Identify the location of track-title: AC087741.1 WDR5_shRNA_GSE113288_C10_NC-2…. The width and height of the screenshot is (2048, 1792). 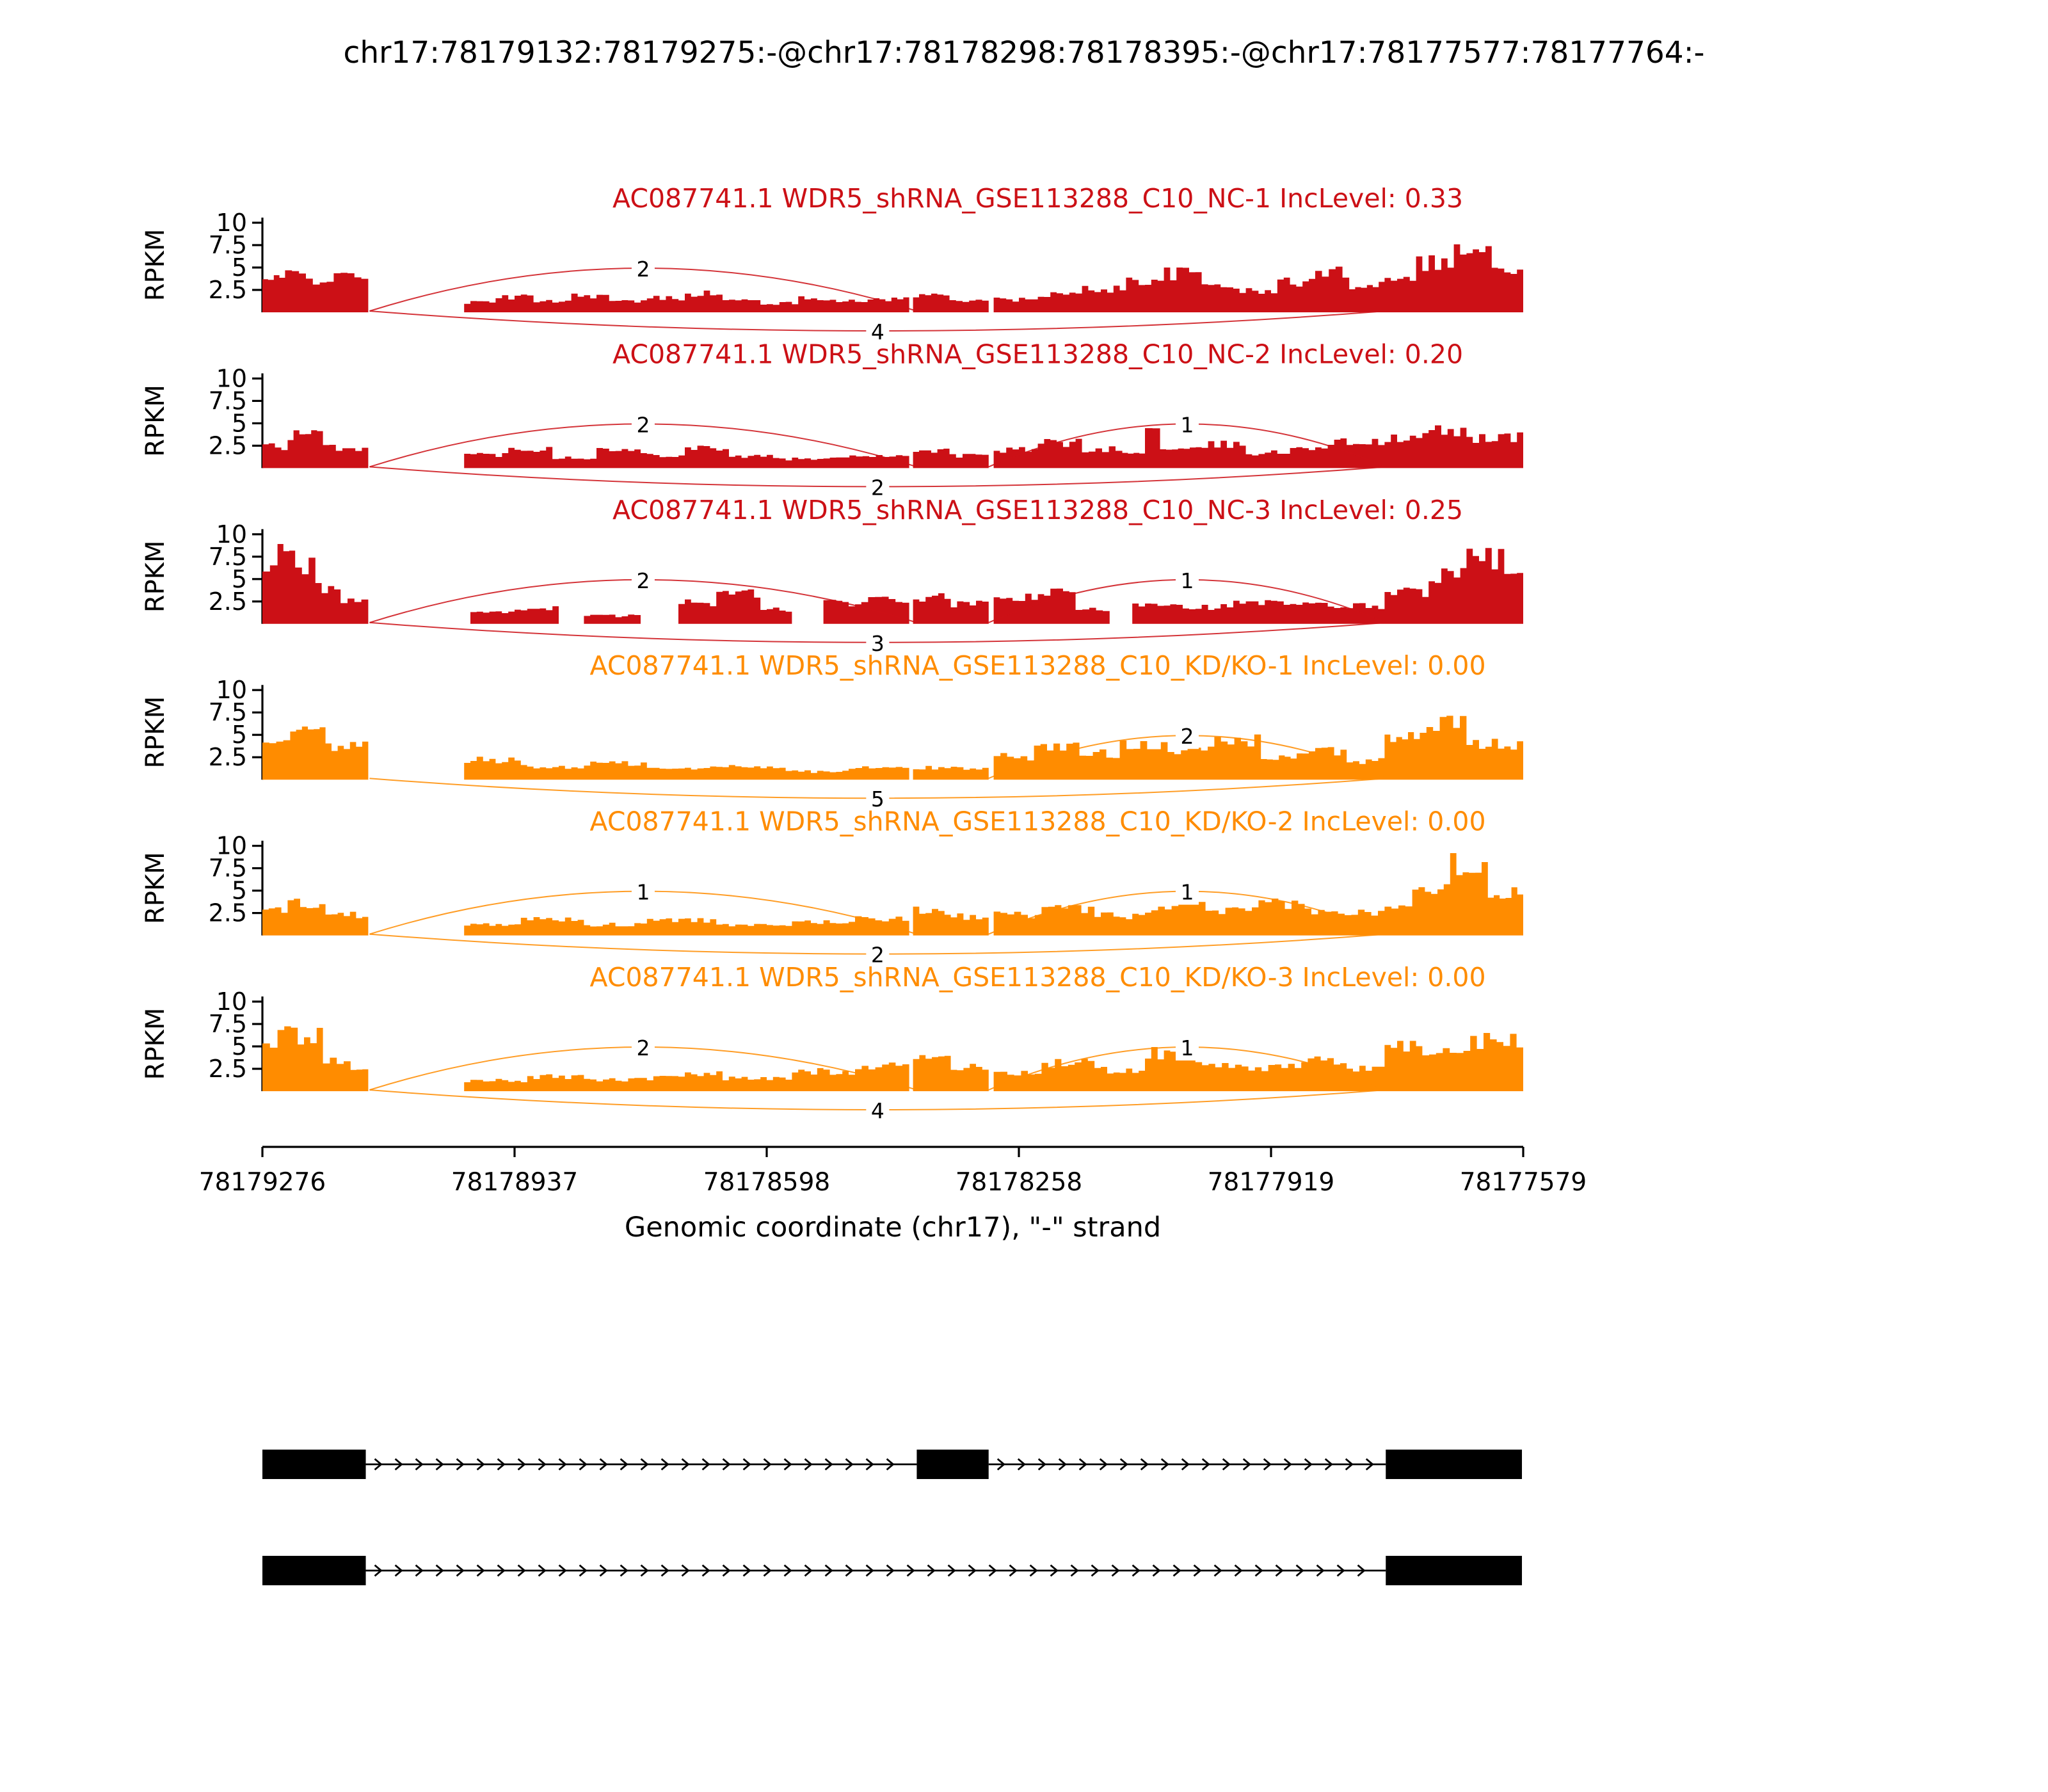
(1037, 354).